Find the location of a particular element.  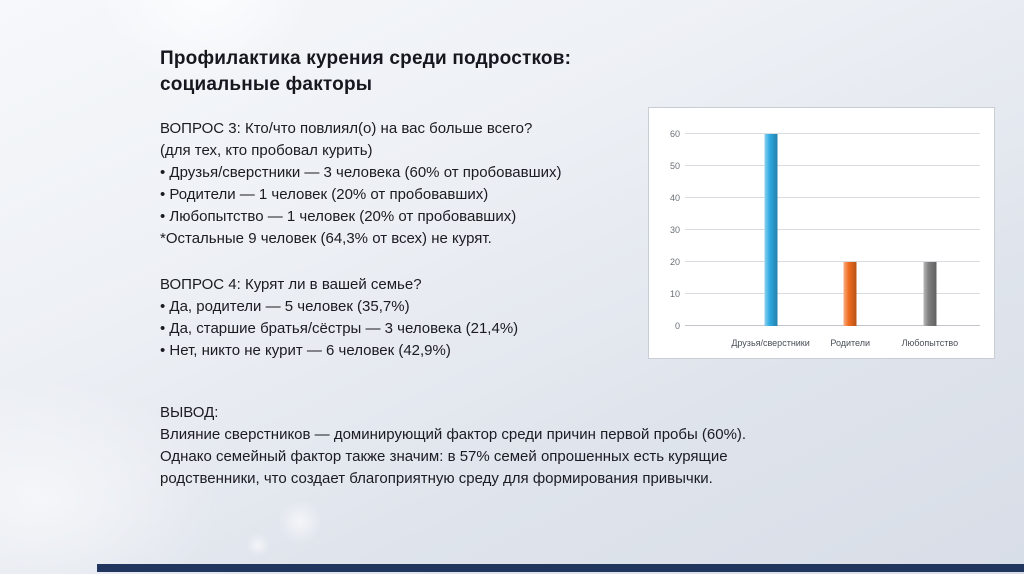

y-axis-tick-label: 60 is located at coordinates (674, 133).